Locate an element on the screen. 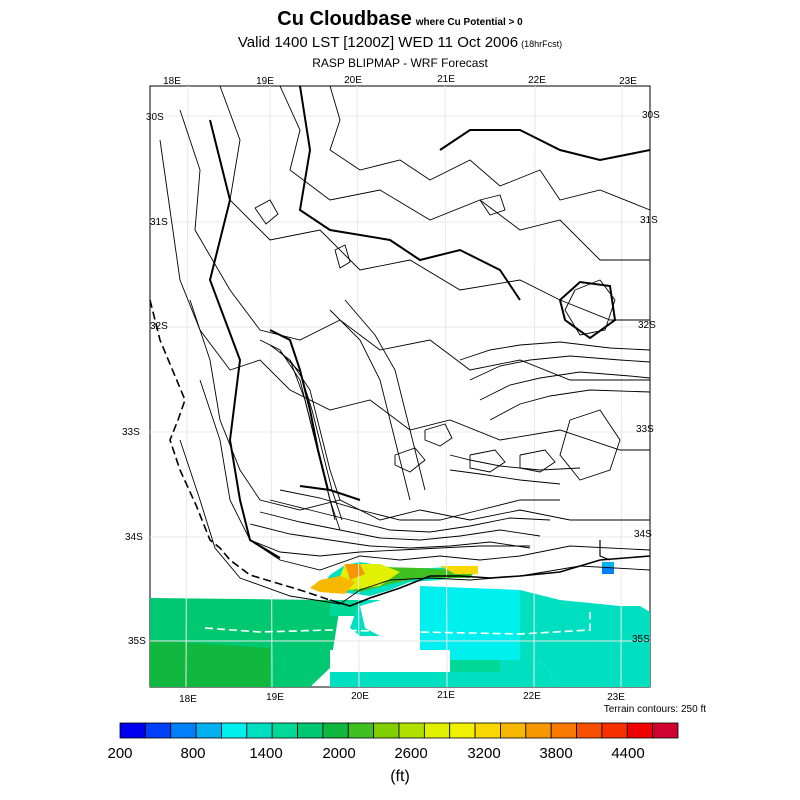  lon-top-21e: 21E is located at coordinates (446, 79).